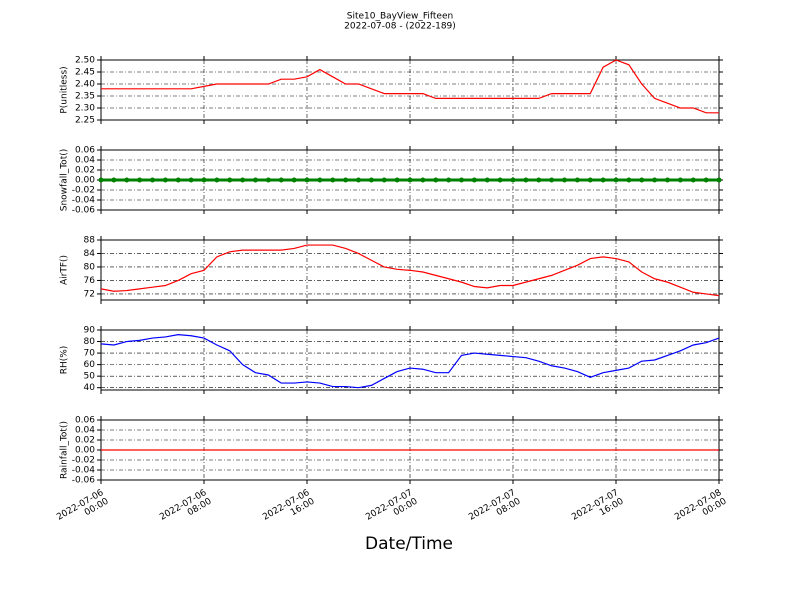 Image resolution: width=800 pixels, height=600 pixels. I want to click on x-tick-label: 2022-07-07 00:00, so click(392, 510).